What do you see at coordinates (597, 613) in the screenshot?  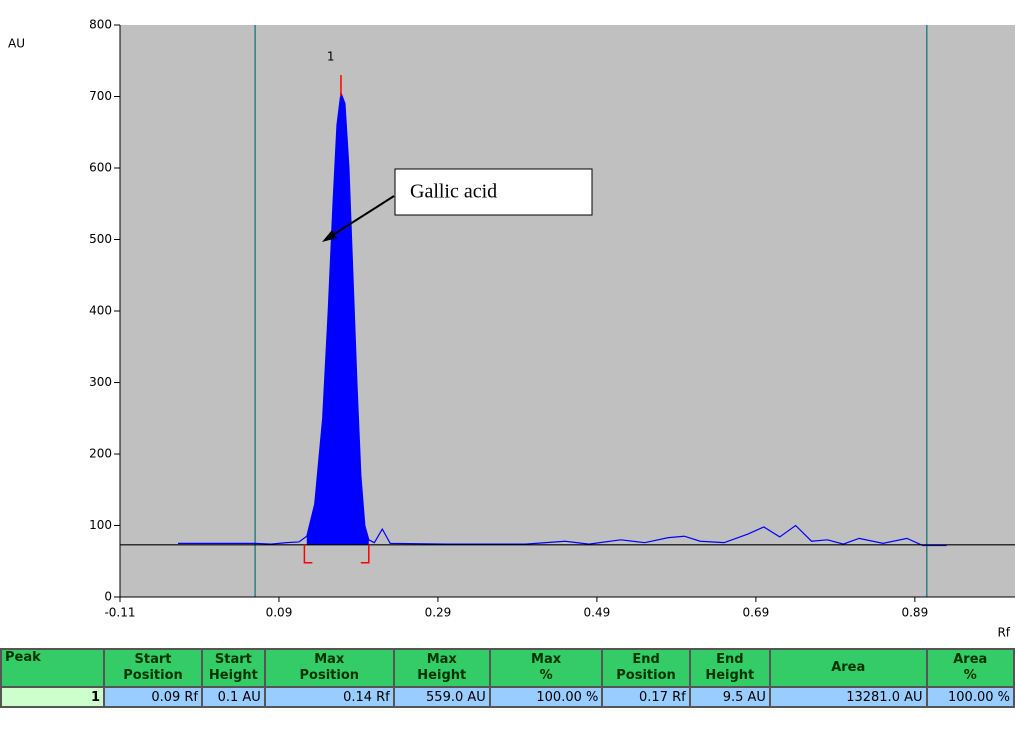 I see `x-tick-label: 0.49` at bounding box center [597, 613].